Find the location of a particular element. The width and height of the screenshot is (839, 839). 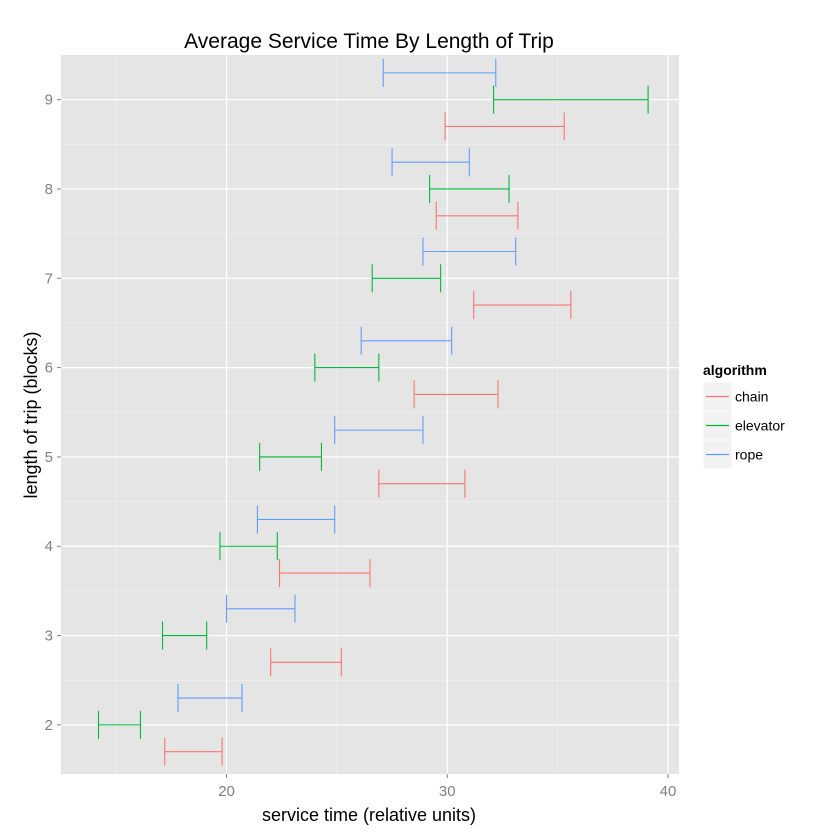

legend-title: algorithm is located at coordinates (735, 370).